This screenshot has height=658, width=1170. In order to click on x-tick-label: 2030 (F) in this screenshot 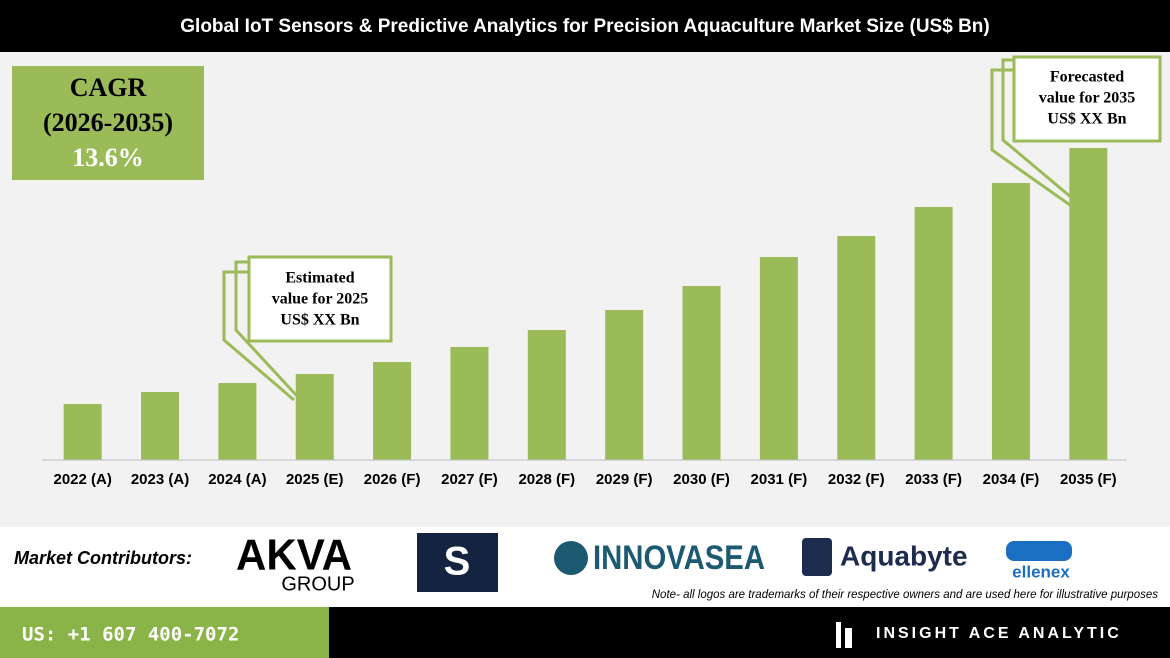, I will do `click(701, 479)`.